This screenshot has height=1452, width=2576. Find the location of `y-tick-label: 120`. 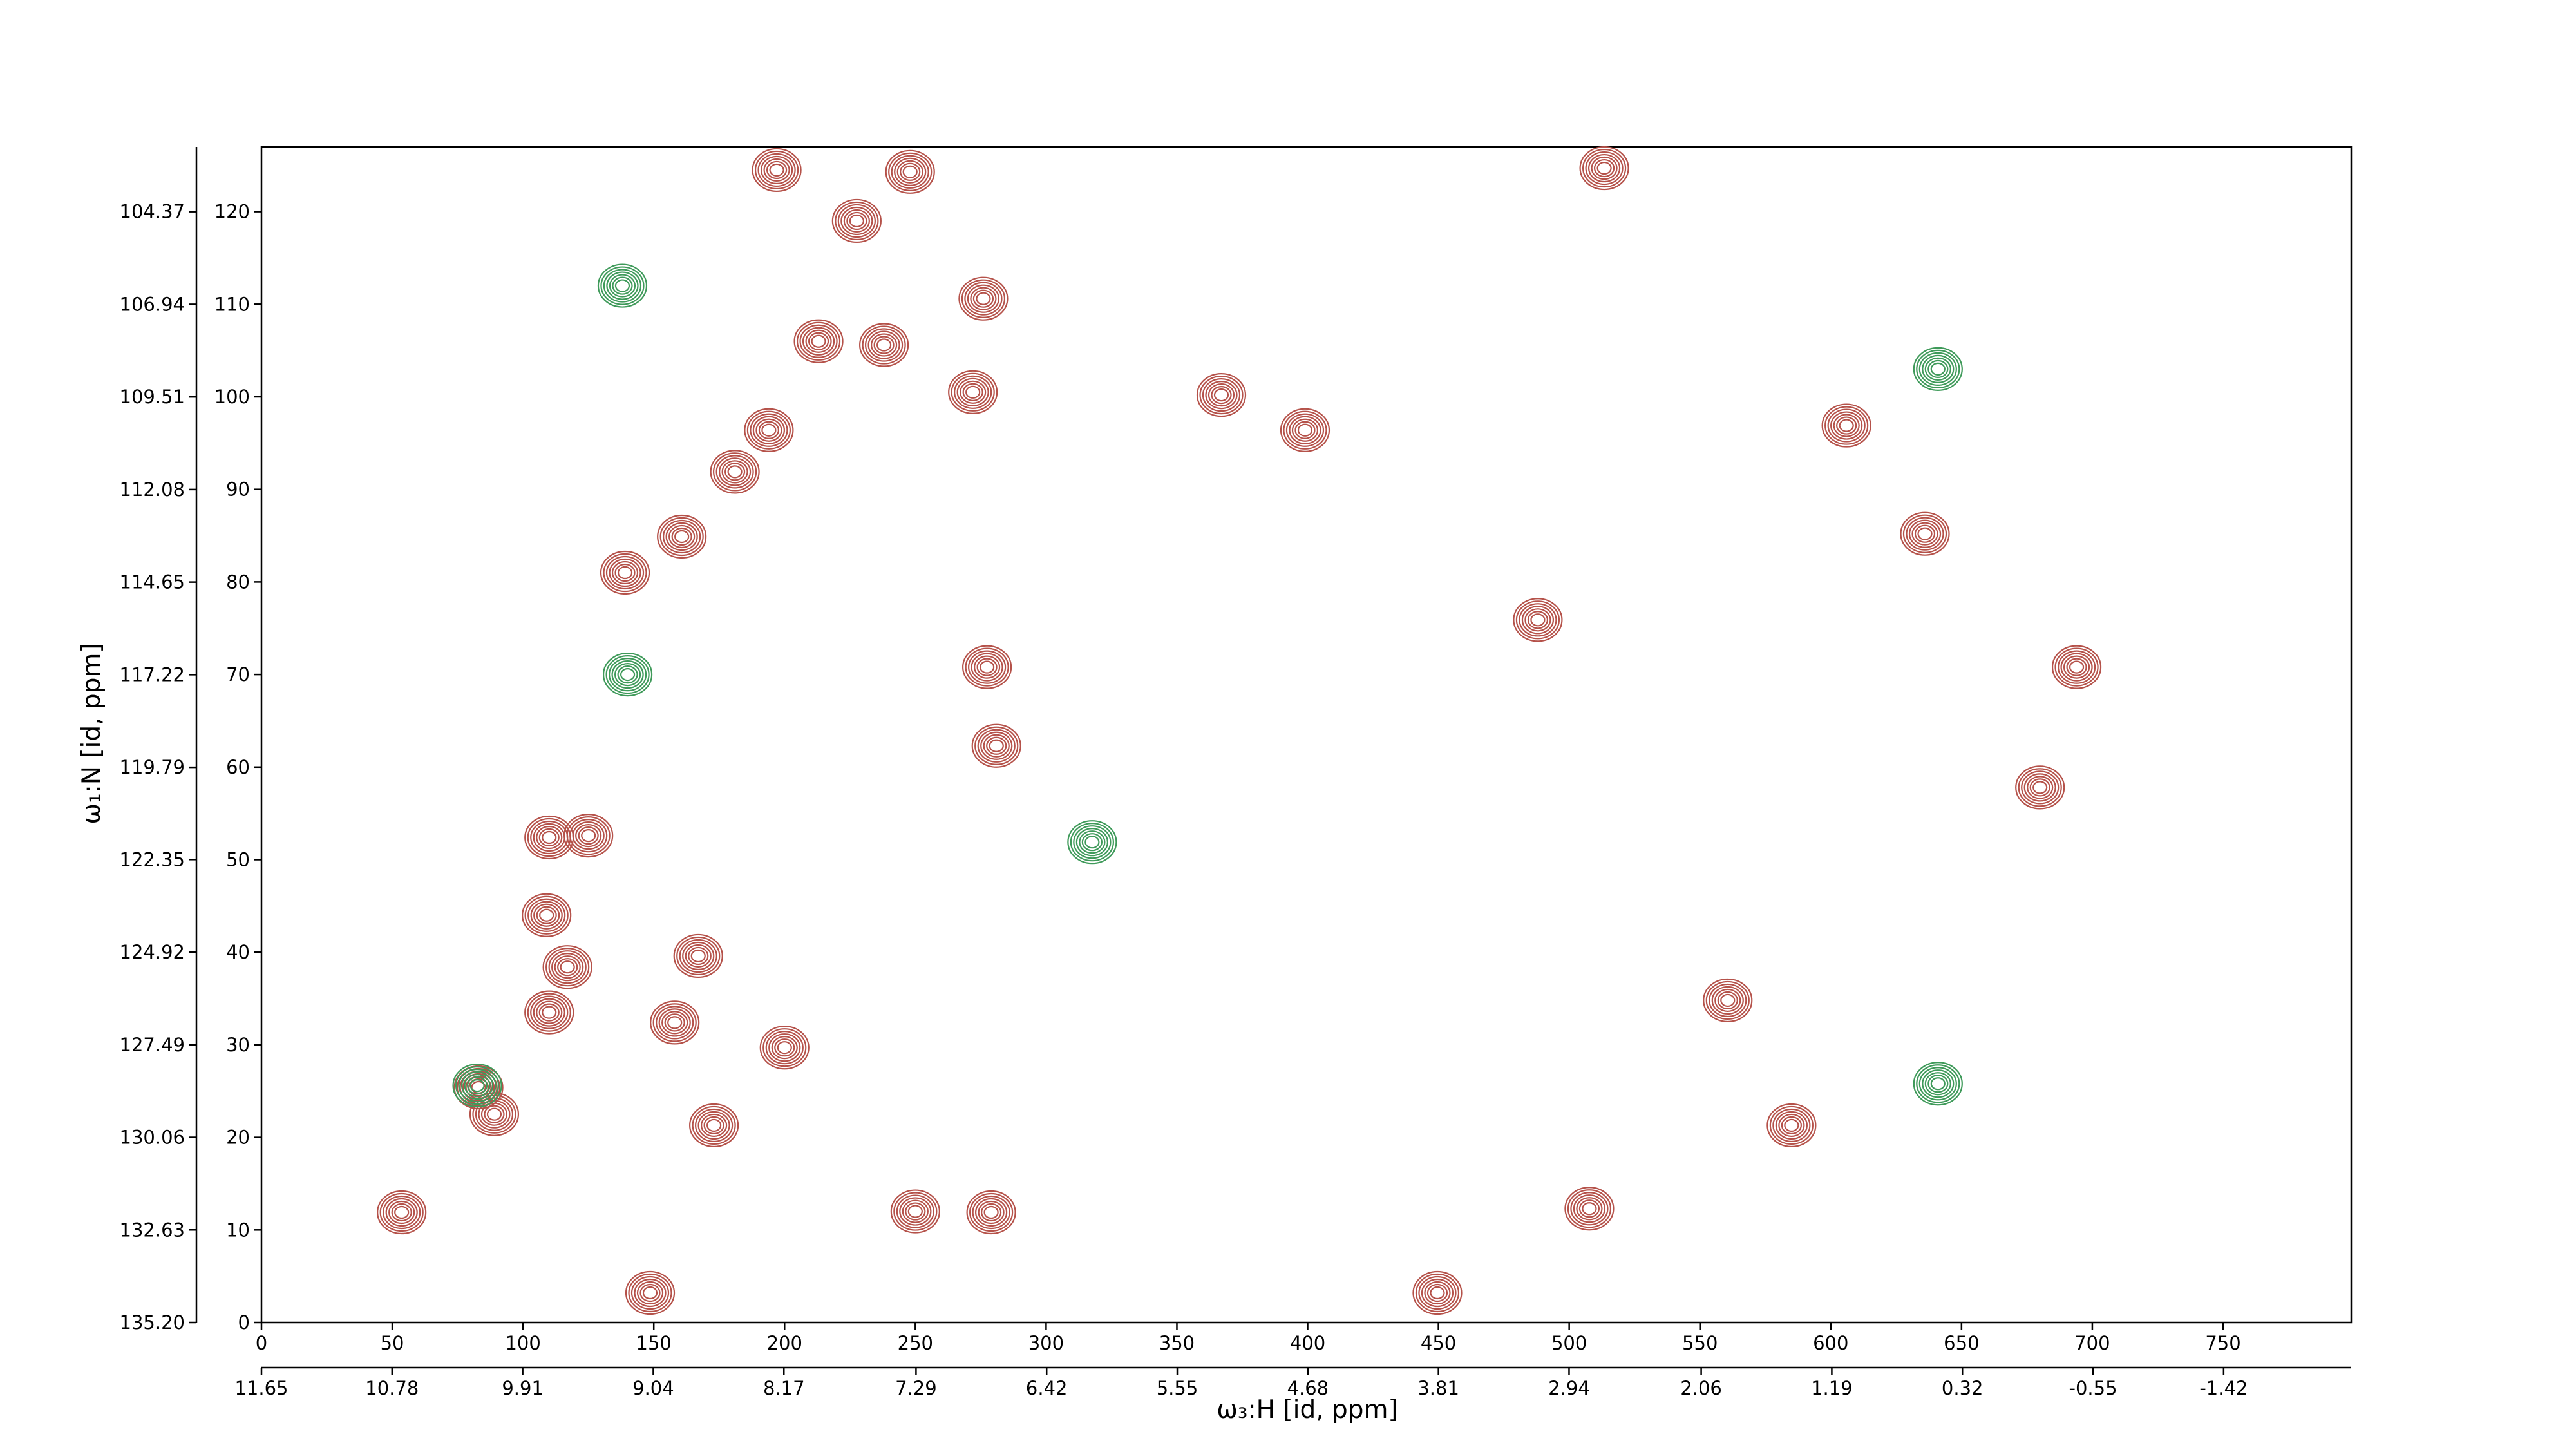

y-tick-label: 120 is located at coordinates (232, 212).